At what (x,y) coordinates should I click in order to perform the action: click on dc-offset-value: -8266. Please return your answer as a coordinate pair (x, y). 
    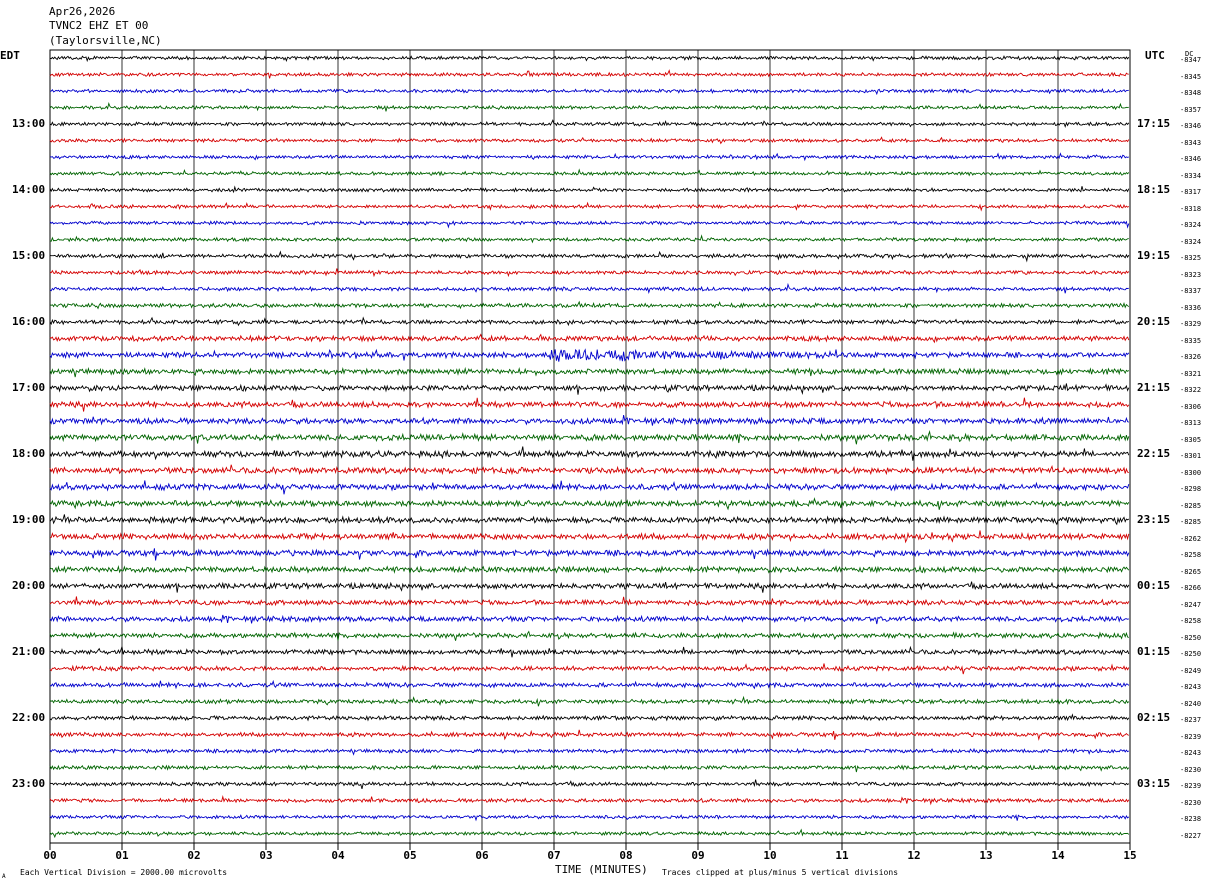
    Looking at the image, I should click on (1191, 588).